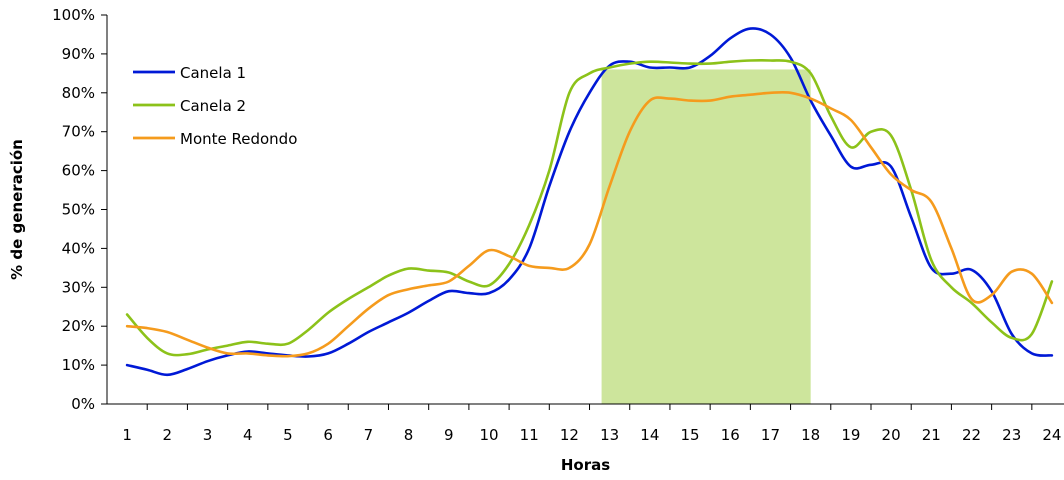 The image size is (1064, 480). What do you see at coordinates (971, 435) in the screenshot?
I see `x-tick-label: 22` at bounding box center [971, 435].